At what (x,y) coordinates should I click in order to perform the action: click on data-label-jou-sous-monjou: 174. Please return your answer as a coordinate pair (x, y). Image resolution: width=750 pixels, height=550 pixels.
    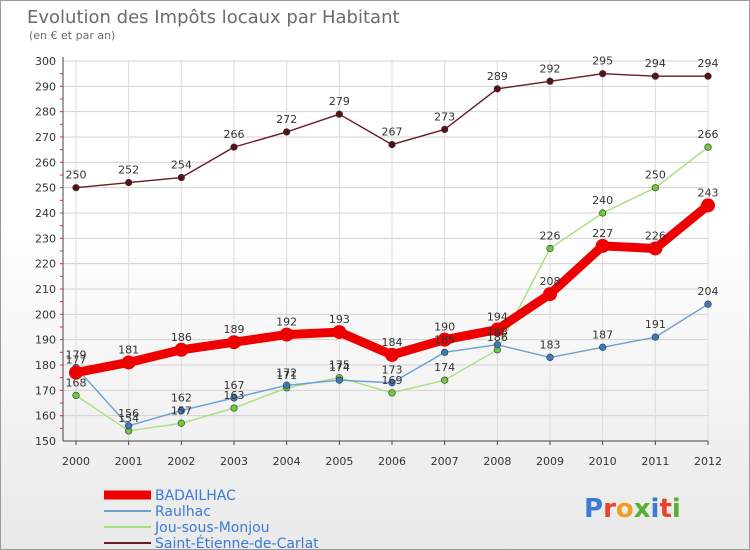
    Looking at the image, I should click on (444, 367).